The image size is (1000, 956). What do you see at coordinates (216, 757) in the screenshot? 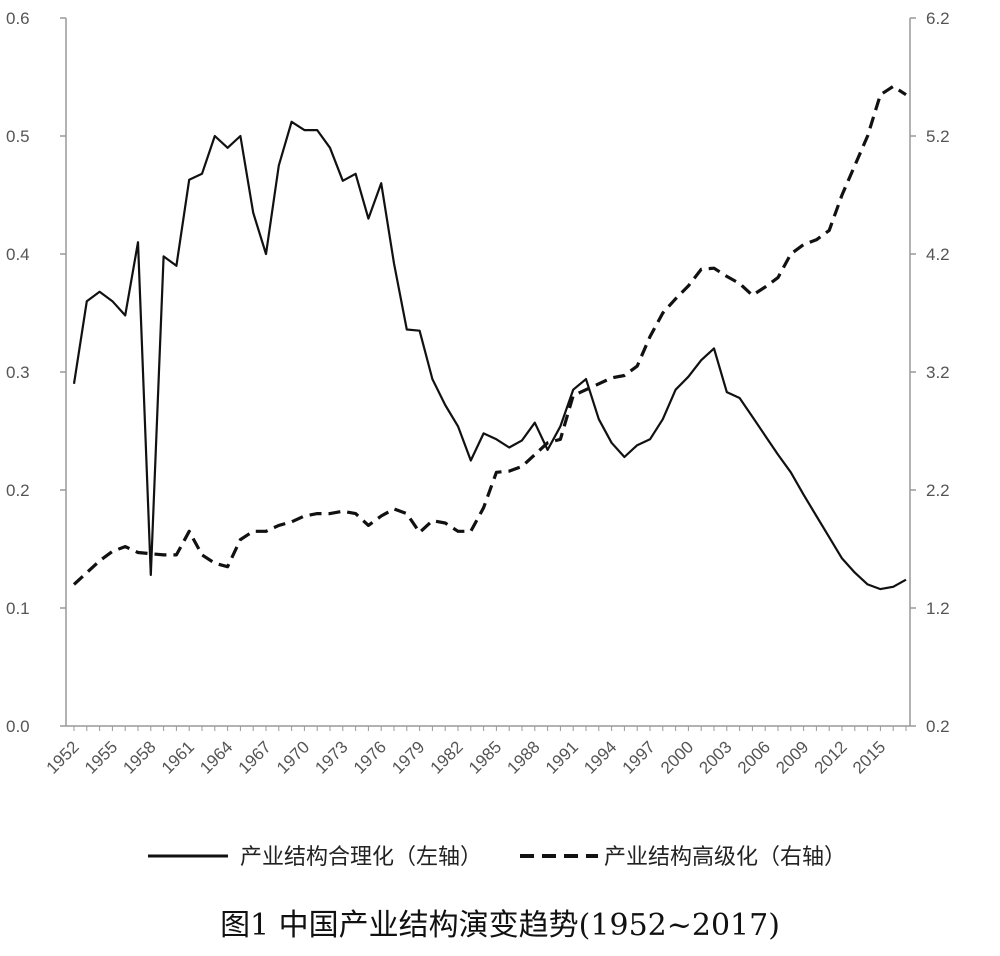
I see `x-tick-label: 1964` at bounding box center [216, 757].